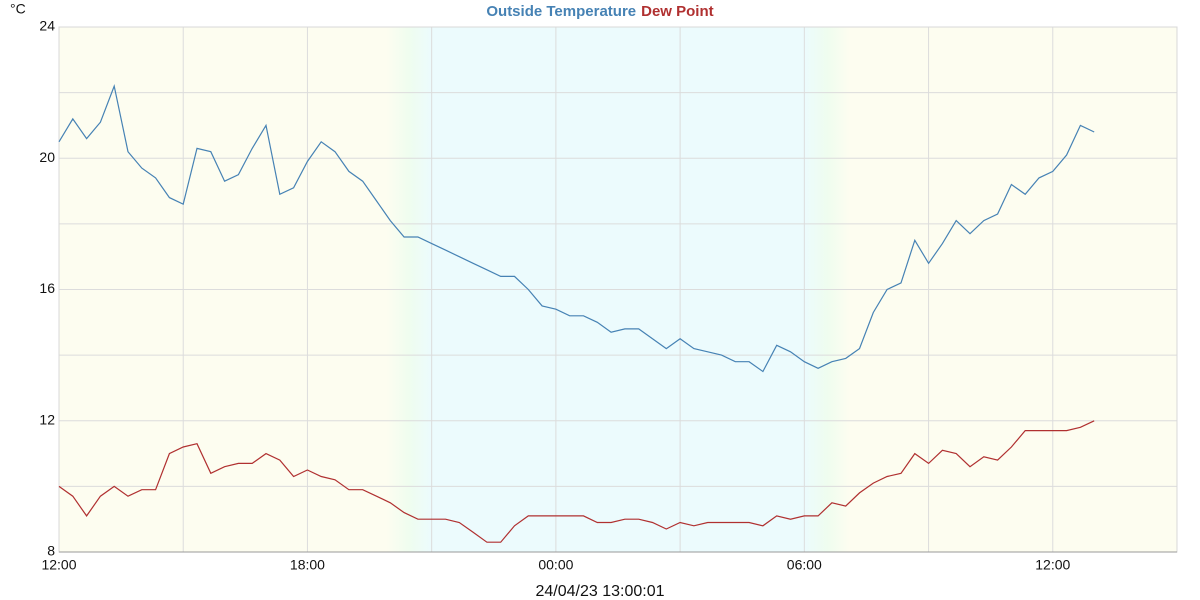 This screenshot has width=1200, height=600. I want to click on y-tick-label: 12, so click(47, 419).